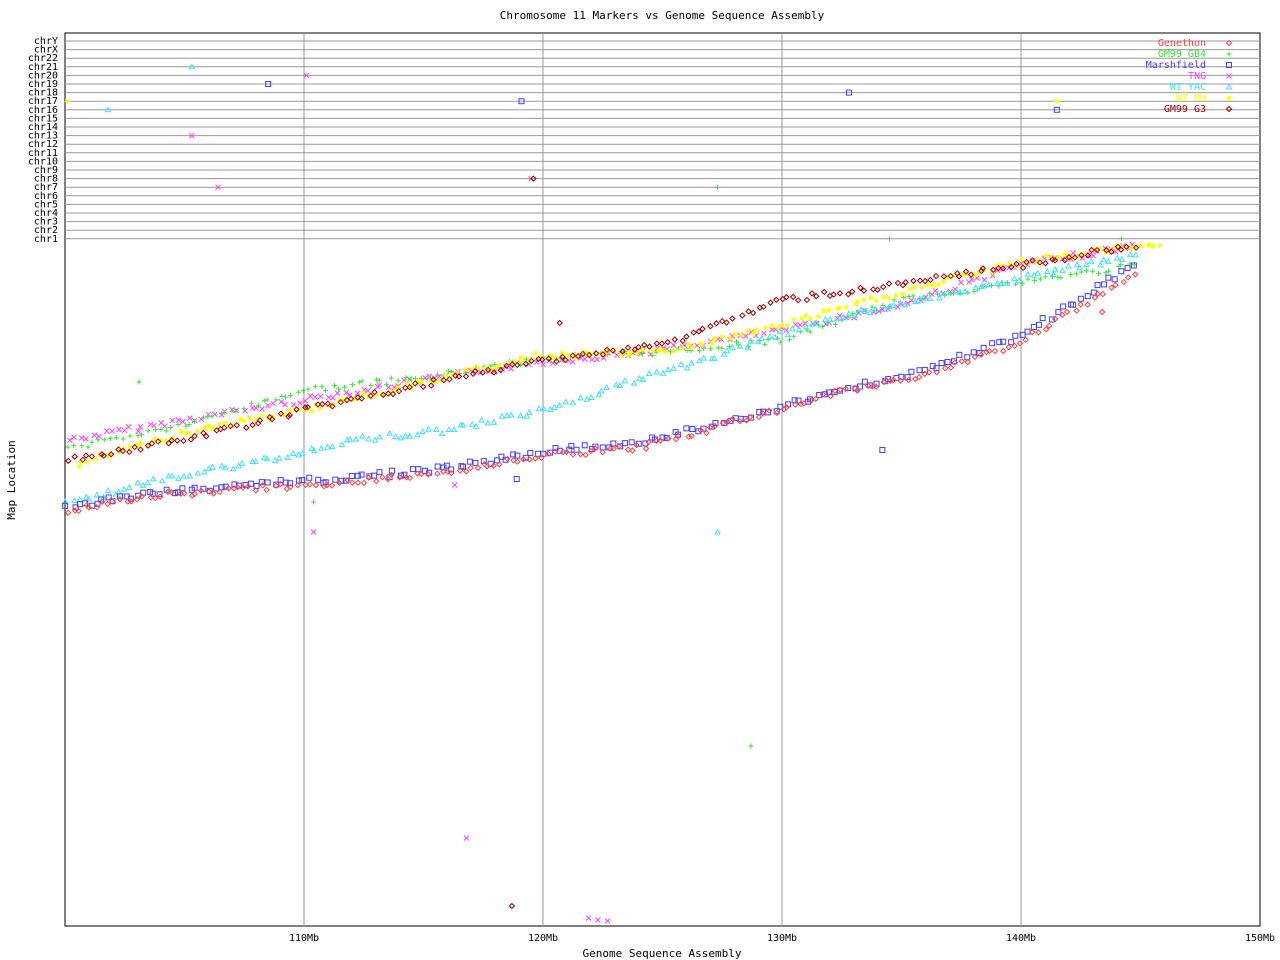 The height and width of the screenshot is (960, 1280). I want to click on chr-label: chr18, so click(43, 93).